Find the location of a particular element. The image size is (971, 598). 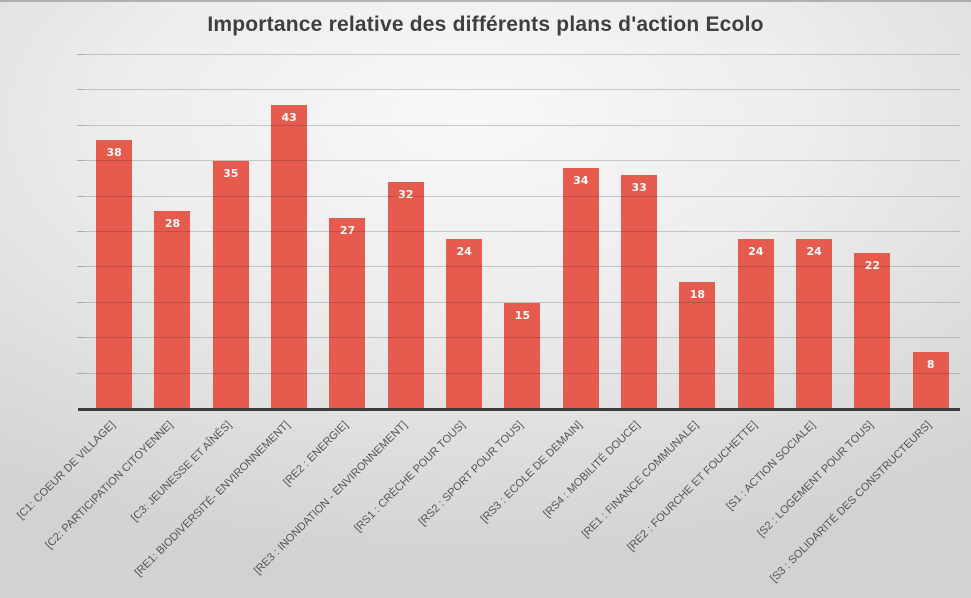

bar: 32 is located at coordinates (405, 295).